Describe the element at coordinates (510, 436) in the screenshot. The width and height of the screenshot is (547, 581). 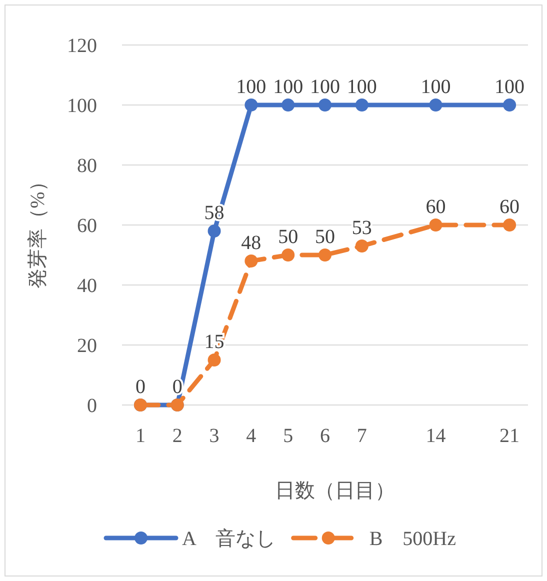
I see `x-tick-label: 21` at that location.